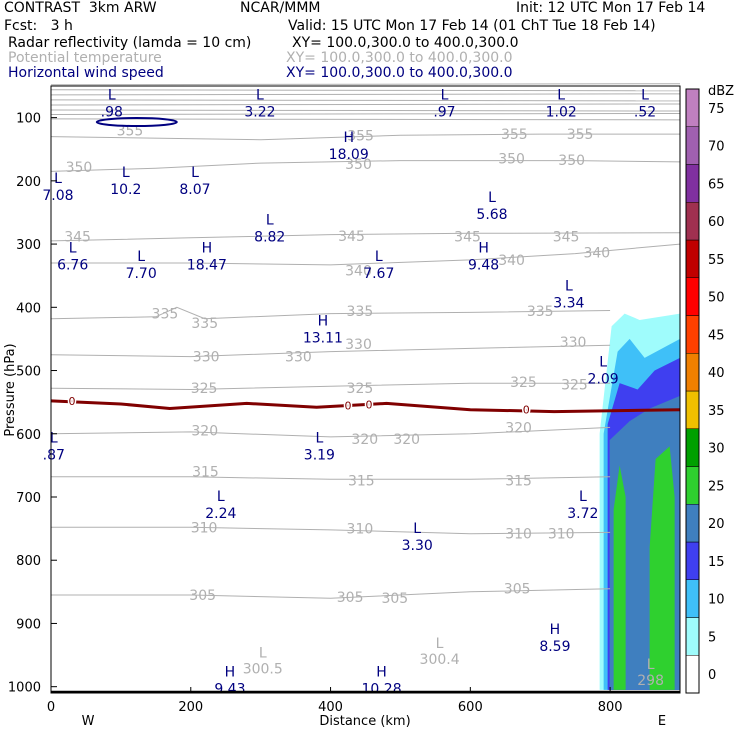  I want to click on wind-extremum-value: 18.09, so click(349, 155).